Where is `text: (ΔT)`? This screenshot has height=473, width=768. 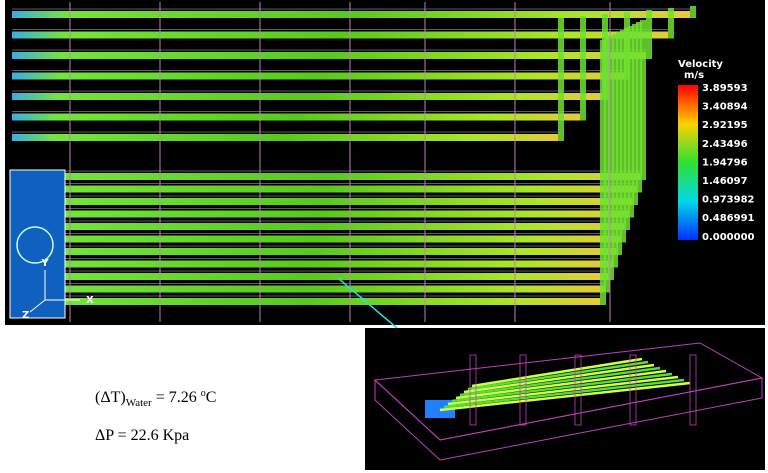
text: (ΔT) is located at coordinates (110, 397).